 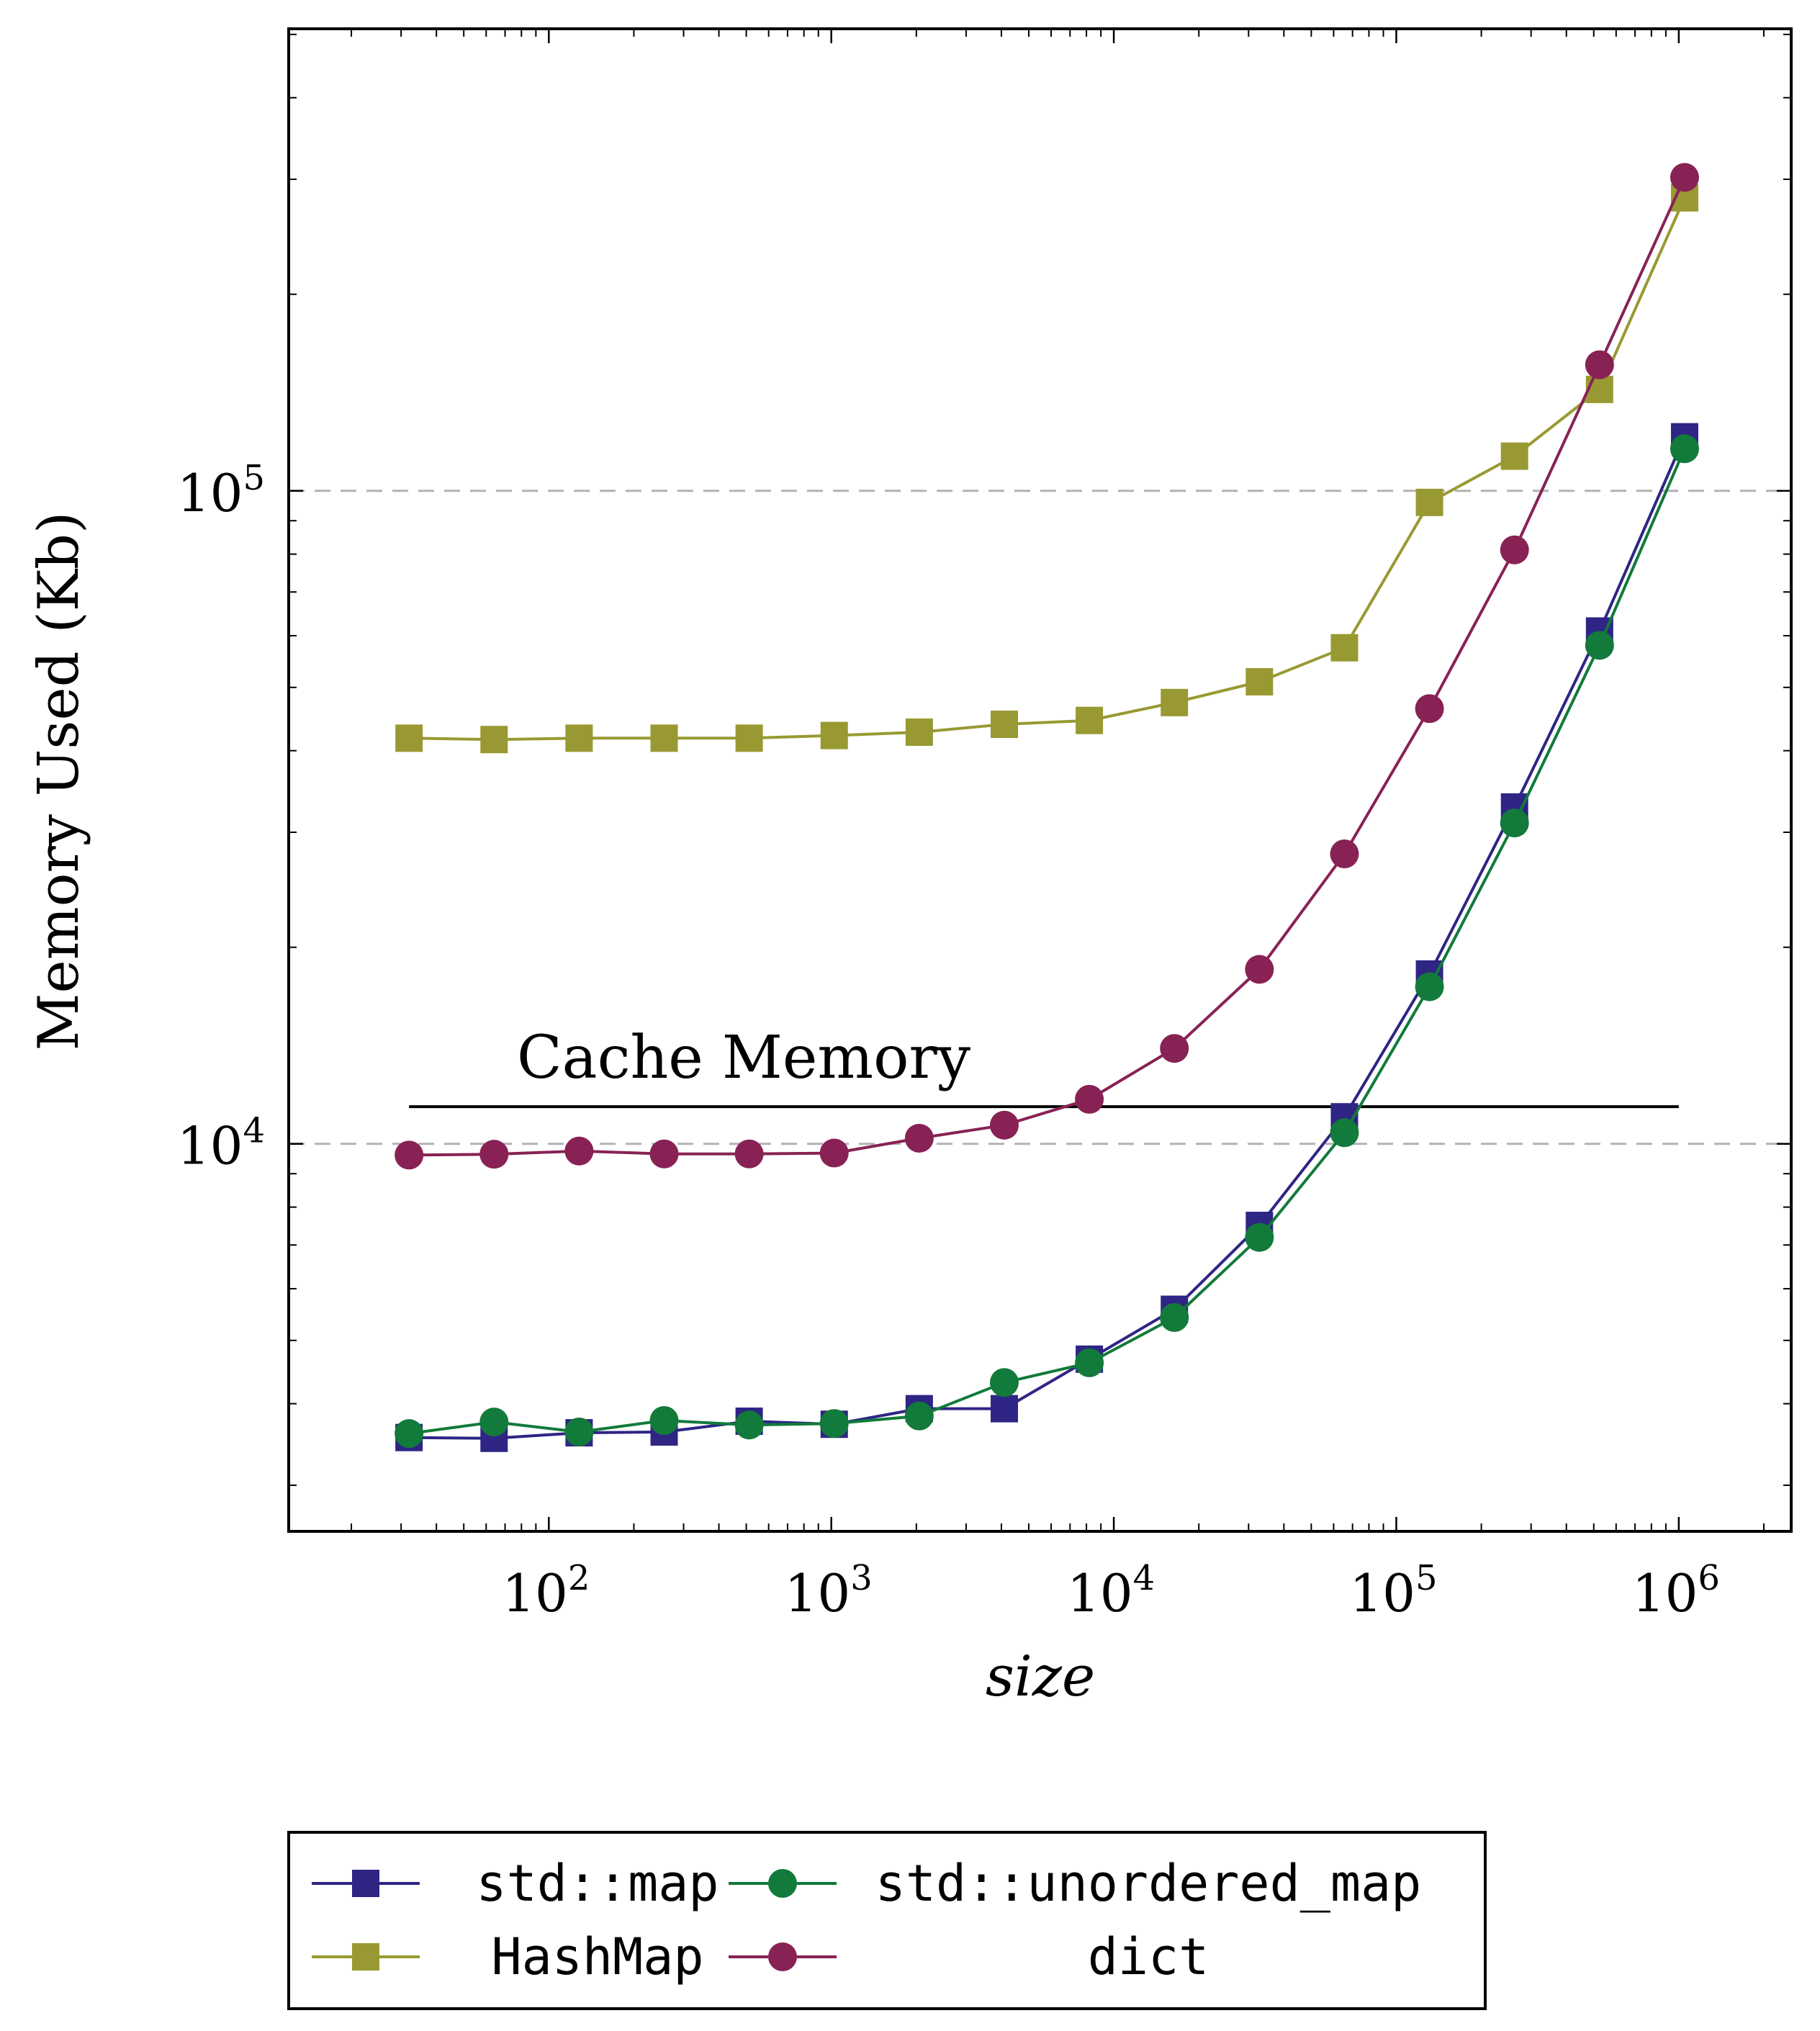 What do you see at coordinates (829, 1591) in the screenshot?
I see `x-tick-label: 103` at bounding box center [829, 1591].